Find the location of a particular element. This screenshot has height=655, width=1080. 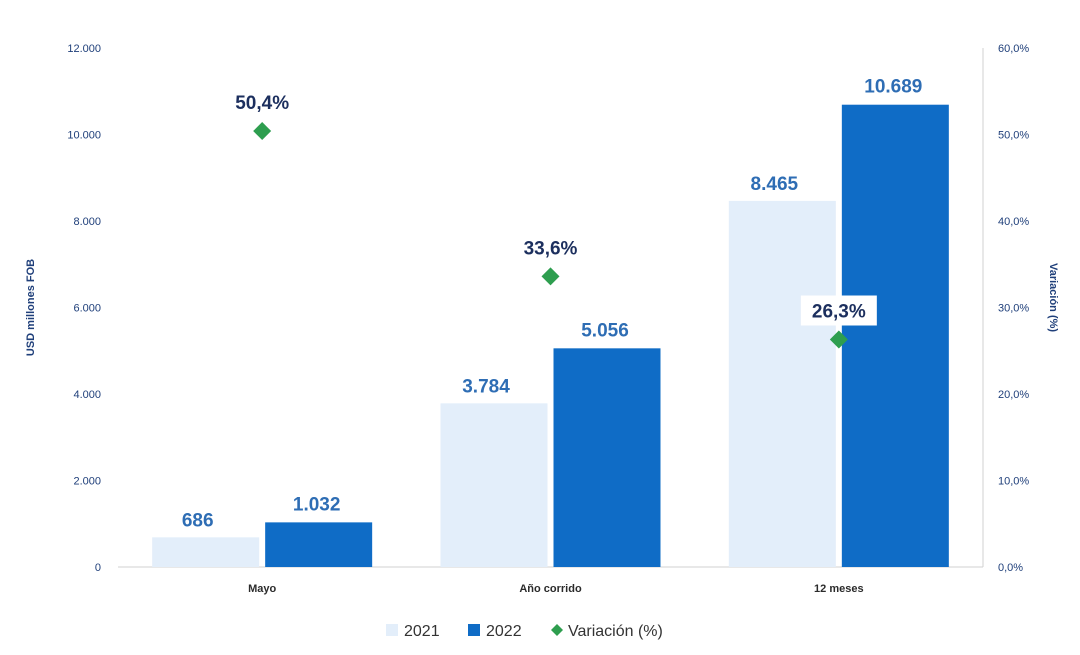

y-tick-label: 8.000 is located at coordinates (87, 222).